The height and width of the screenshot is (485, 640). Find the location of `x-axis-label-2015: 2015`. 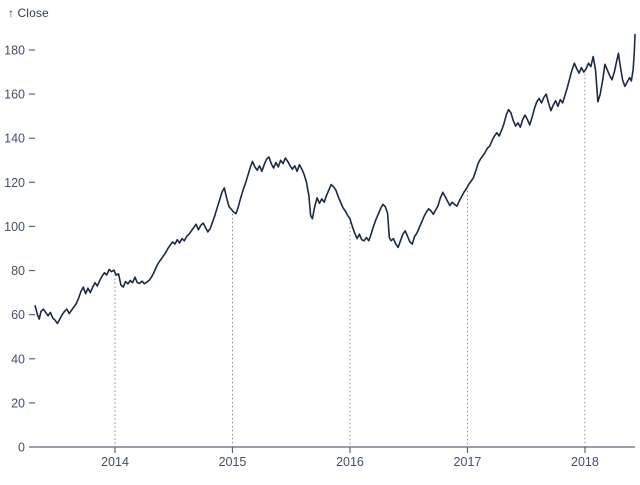

x-axis-label-2015: 2015 is located at coordinates (233, 462).